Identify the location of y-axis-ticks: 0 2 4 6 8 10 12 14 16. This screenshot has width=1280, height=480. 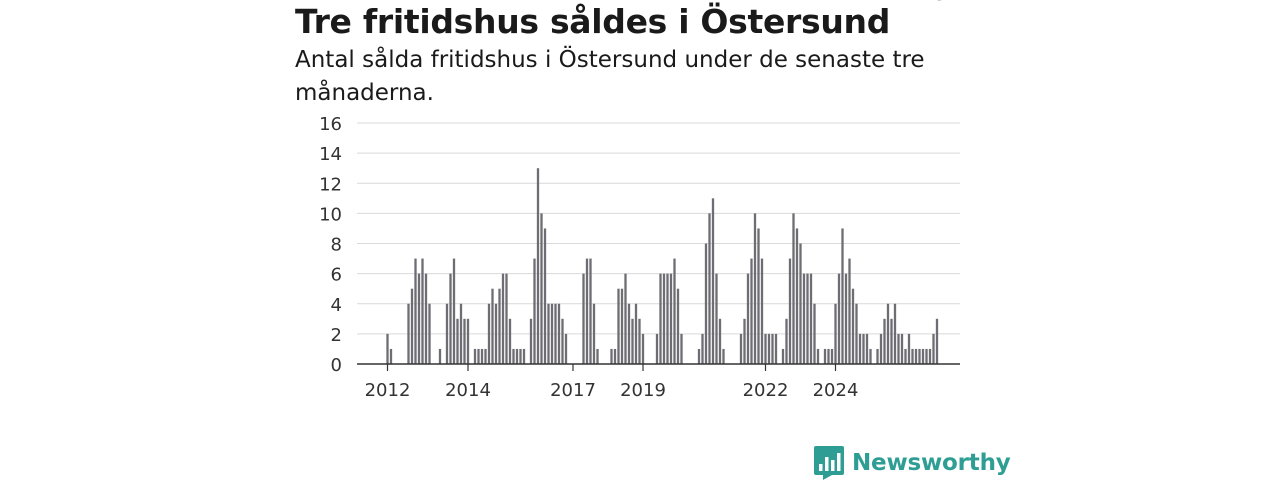
(330, 245).